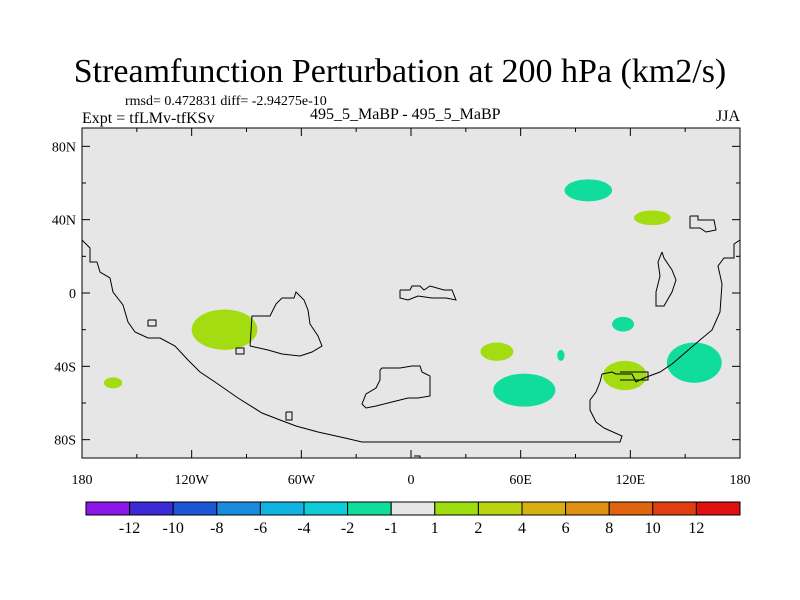  Describe the element at coordinates (435, 528) in the screenshot. I see `colorbar-label-7: 1` at that location.